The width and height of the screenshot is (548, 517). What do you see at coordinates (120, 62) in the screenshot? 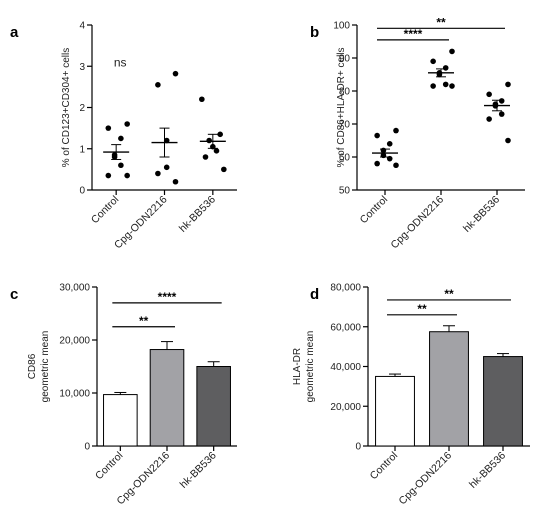
I see `ns-label: ns` at bounding box center [120, 62].